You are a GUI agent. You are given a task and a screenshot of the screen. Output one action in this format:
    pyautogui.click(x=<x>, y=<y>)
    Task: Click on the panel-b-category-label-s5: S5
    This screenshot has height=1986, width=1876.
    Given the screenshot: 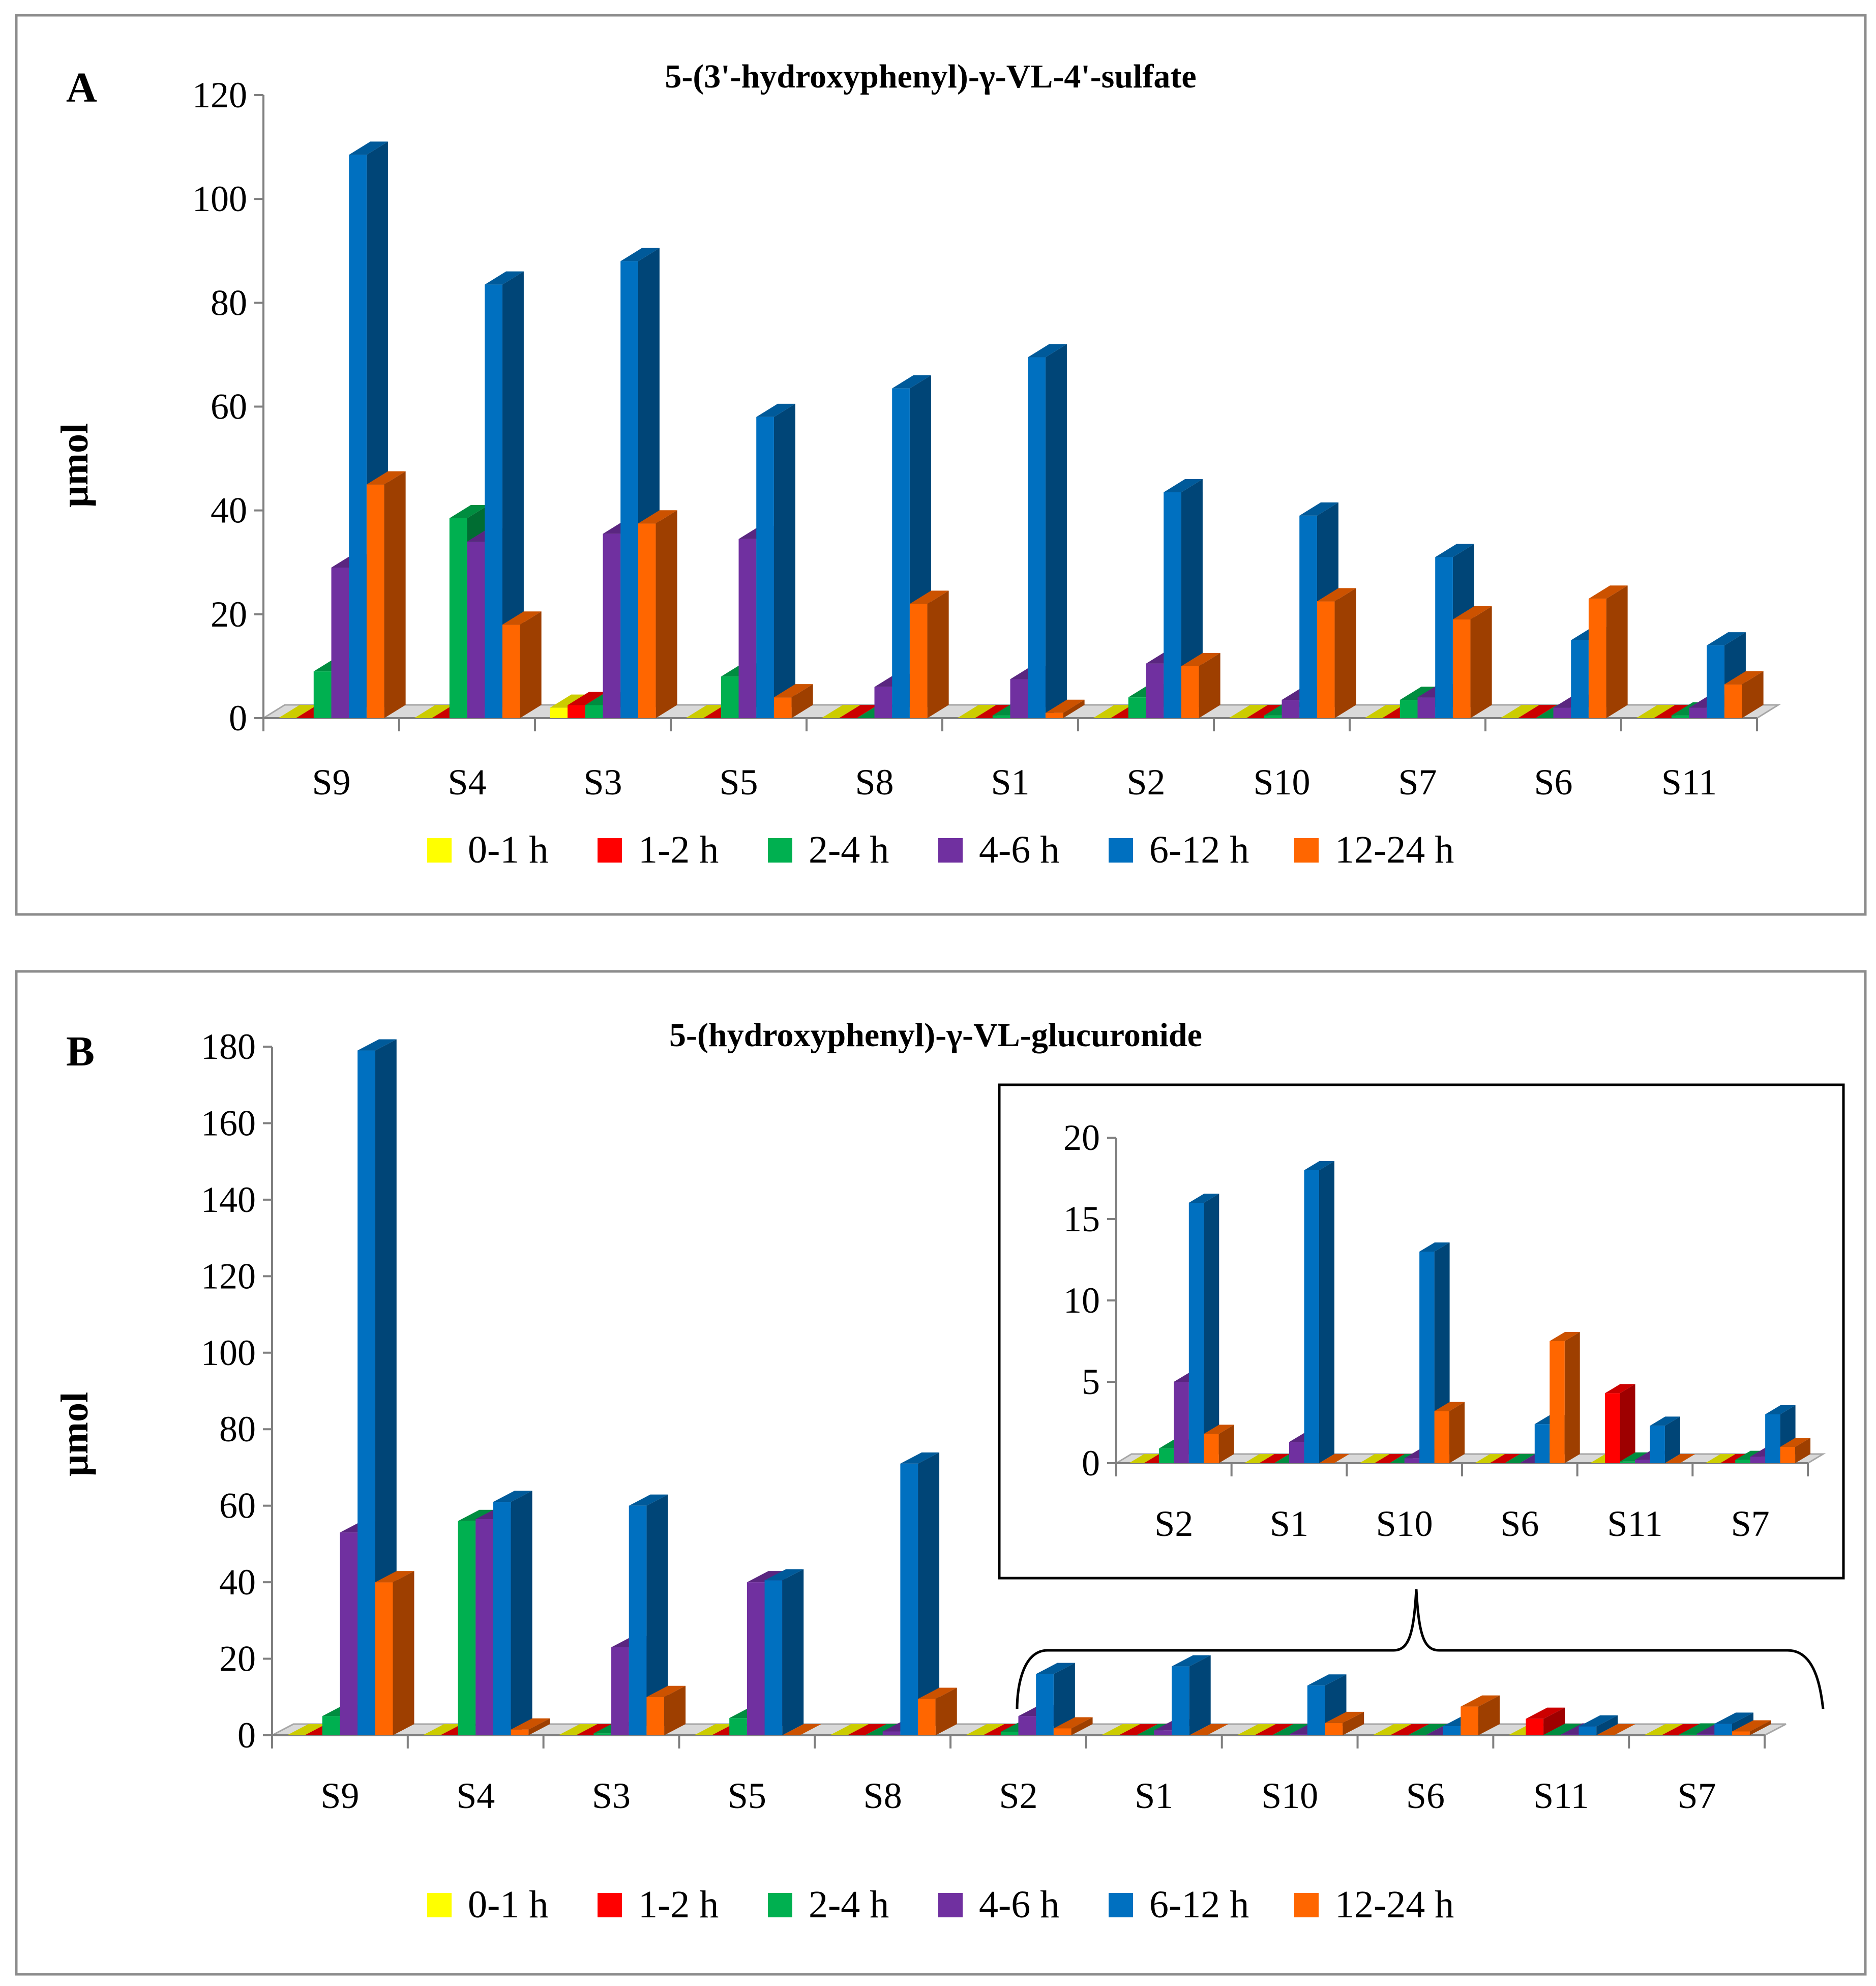 What is the action you would take?
    pyautogui.click(x=747, y=1795)
    